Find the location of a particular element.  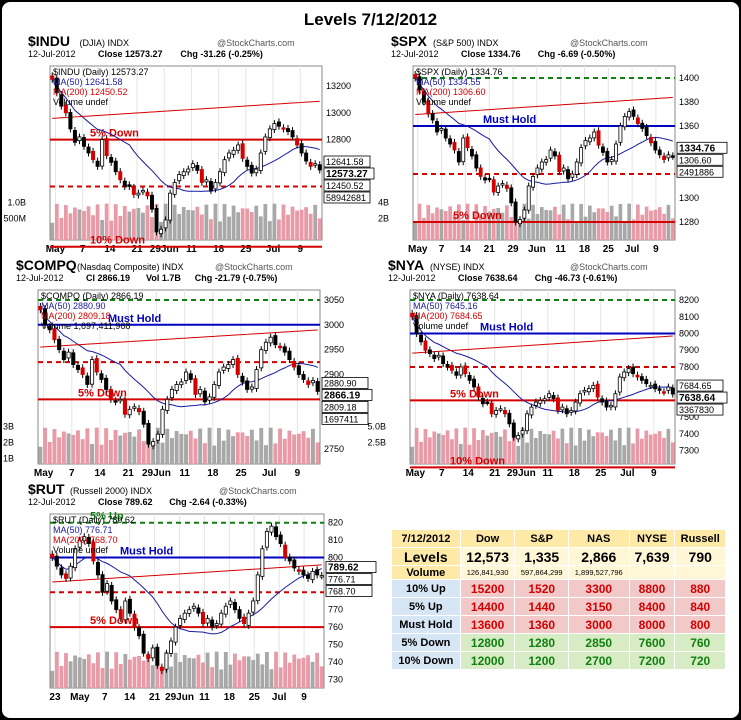

x-tick-label: Jun is located at coordinates (537, 249).